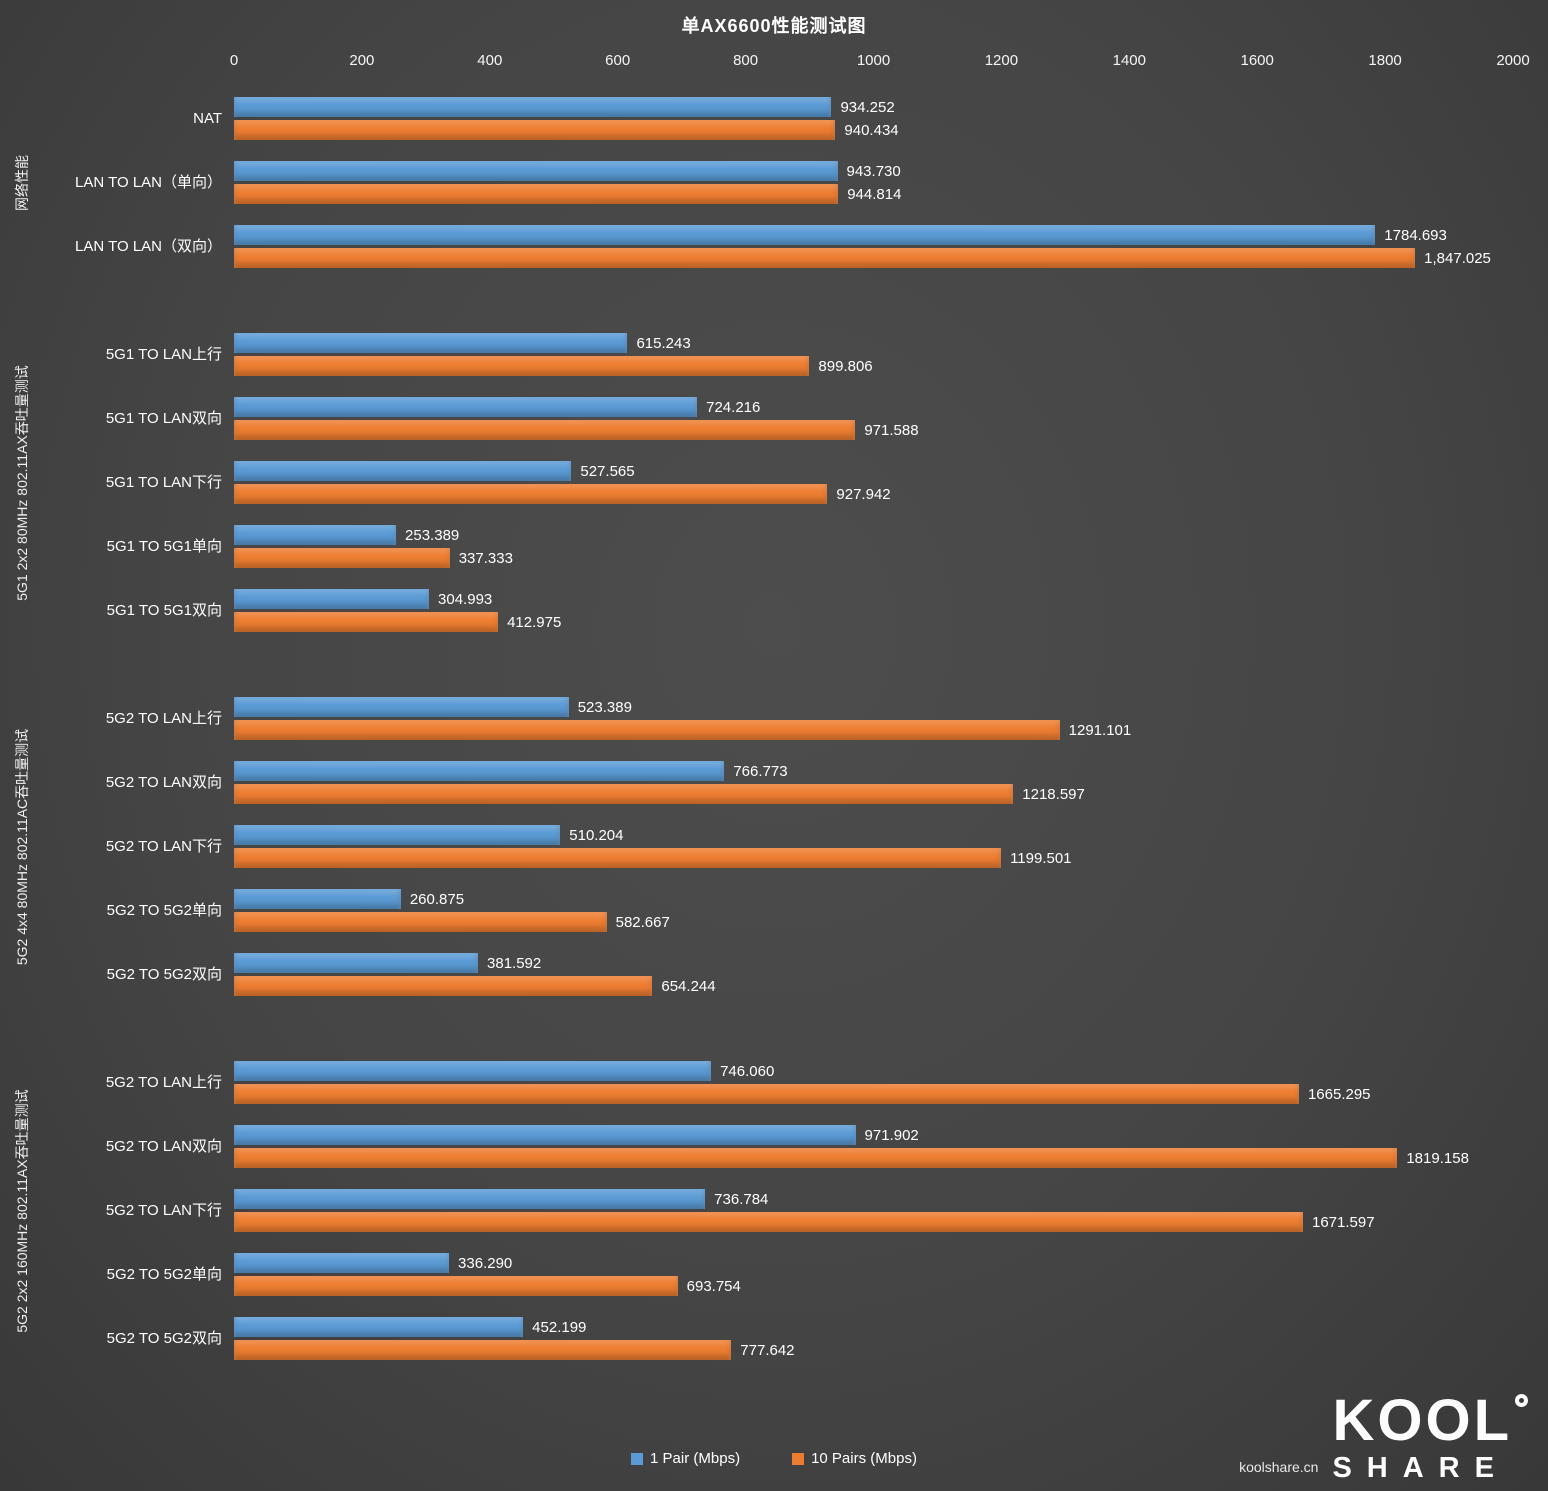 The height and width of the screenshot is (1491, 1548). Describe the element at coordinates (873, 922) in the screenshot. I see `bar-line: 582.667` at that location.